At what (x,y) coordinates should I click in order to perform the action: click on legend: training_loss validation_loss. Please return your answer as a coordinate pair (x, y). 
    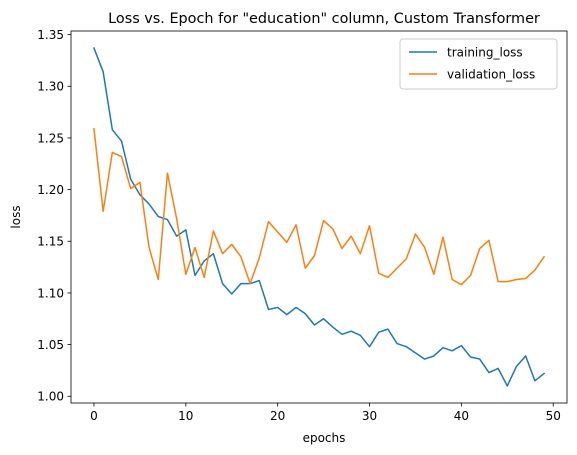
    Looking at the image, I should click on (478, 64).